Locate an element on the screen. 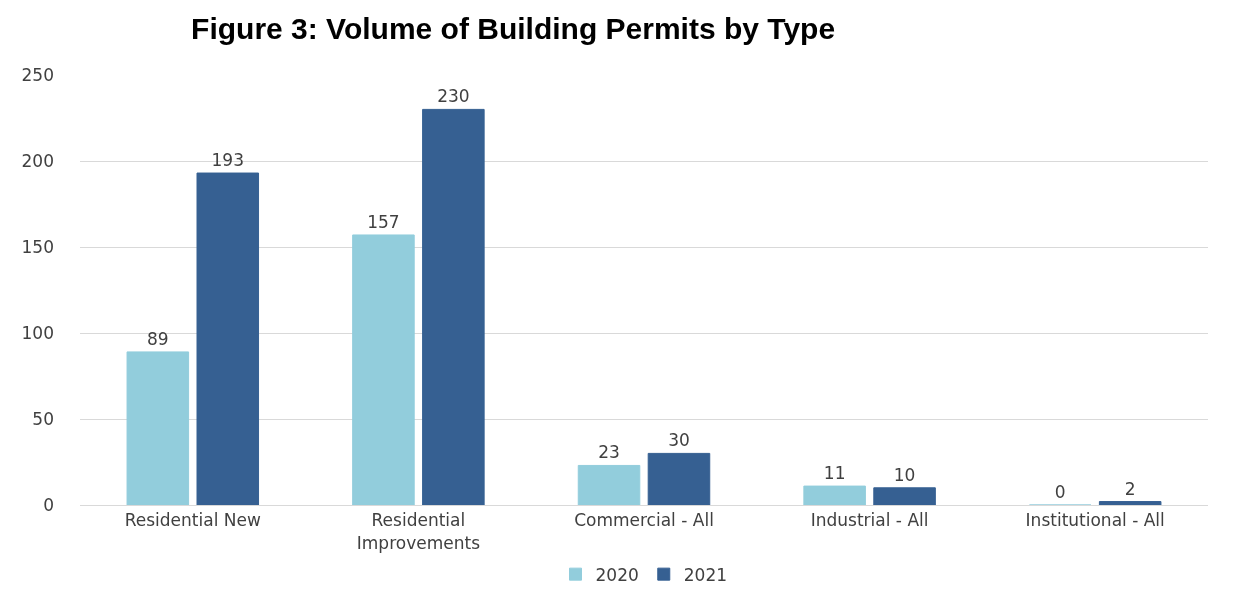 The image size is (1233, 605). legend-label: 2020 is located at coordinates (617, 574).